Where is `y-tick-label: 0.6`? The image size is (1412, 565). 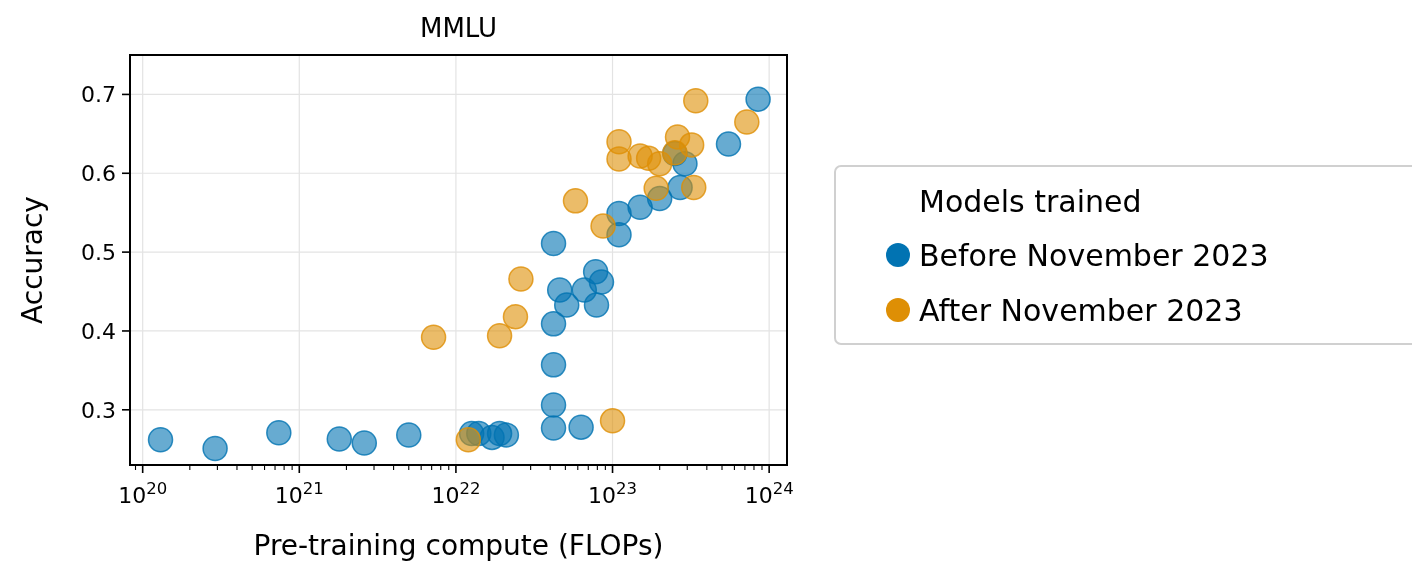 y-tick-label: 0.6 is located at coordinates (98, 174).